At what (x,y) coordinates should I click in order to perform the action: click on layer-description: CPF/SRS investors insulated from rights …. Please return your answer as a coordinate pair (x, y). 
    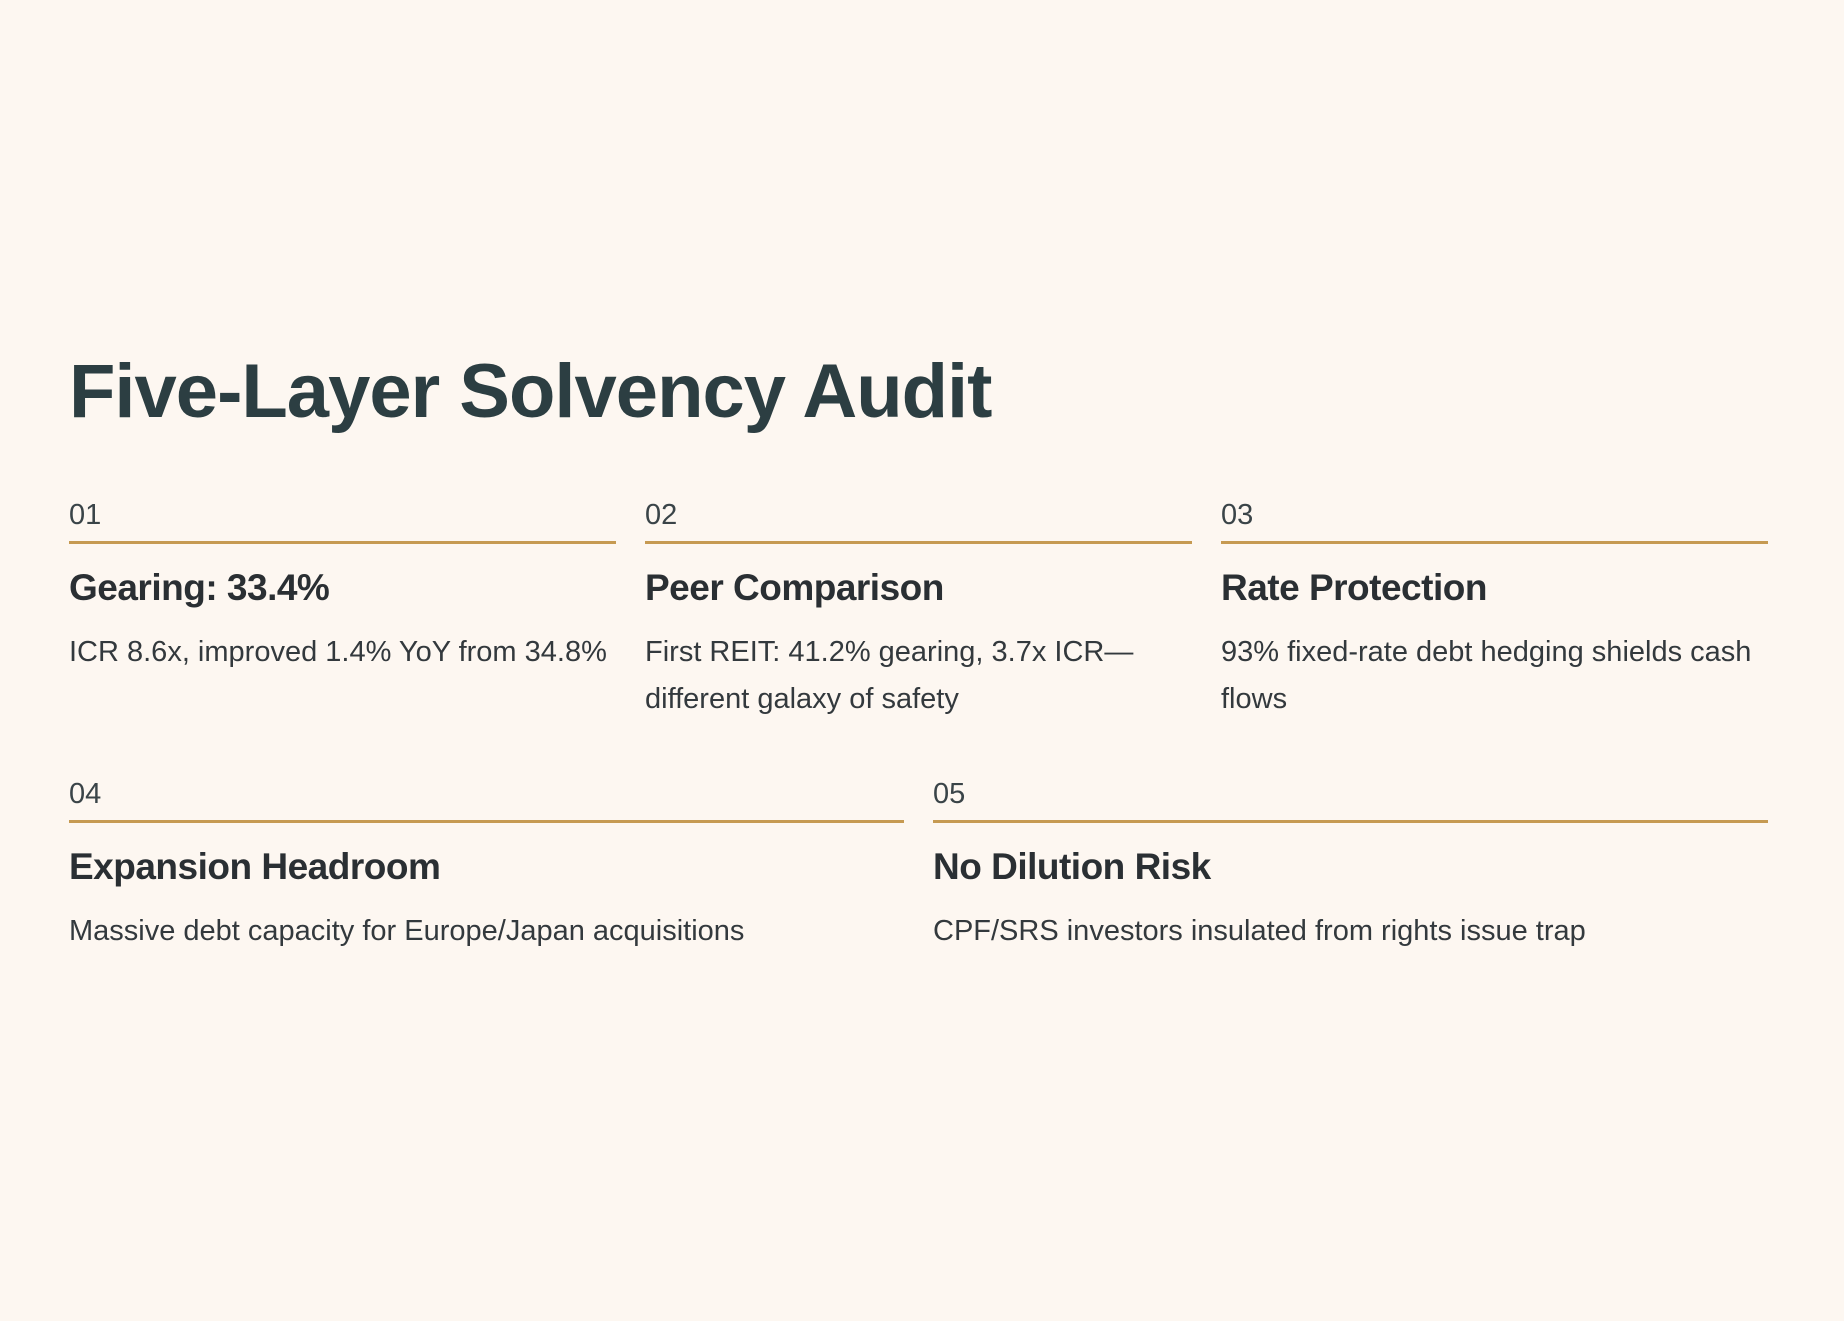
    Looking at the image, I should click on (1259, 931).